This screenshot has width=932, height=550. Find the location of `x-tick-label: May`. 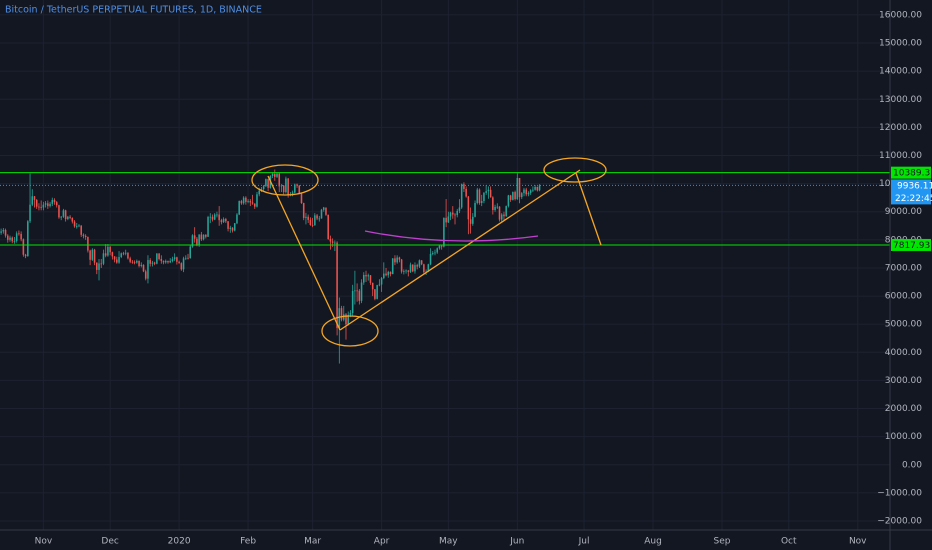

x-tick-label: May is located at coordinates (448, 542).